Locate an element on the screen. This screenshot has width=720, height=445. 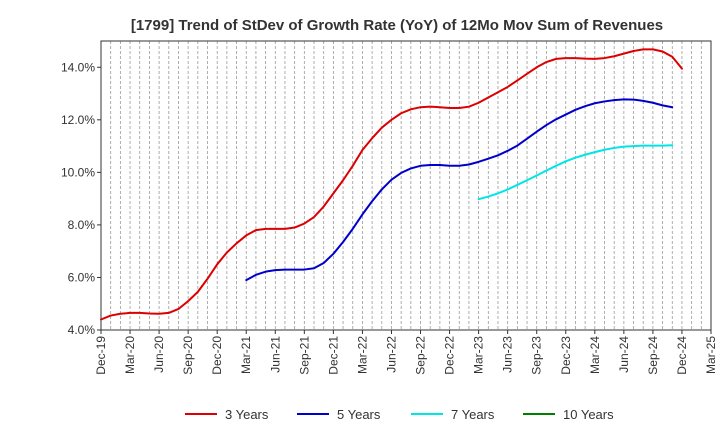
legend: 3 Years 5 Years 7 Years 10 Years is located at coordinates (399, 414).